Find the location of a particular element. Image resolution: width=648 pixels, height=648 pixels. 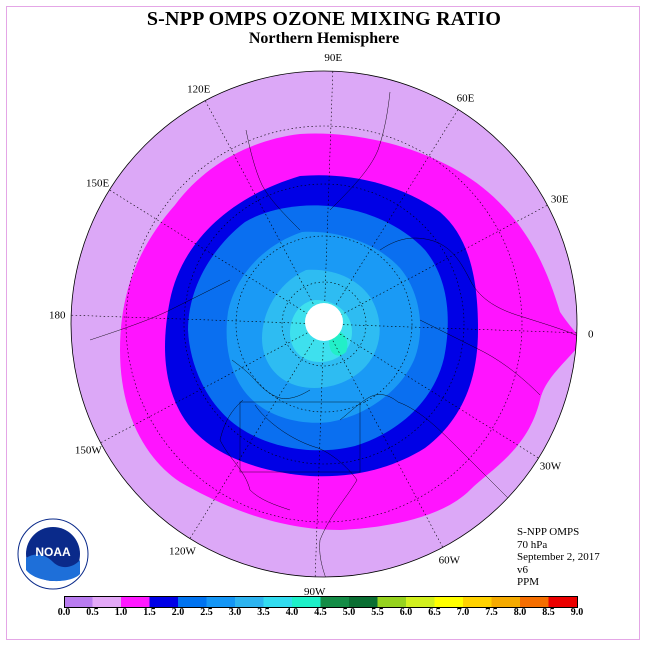

info-version: v6 is located at coordinates (522, 569).